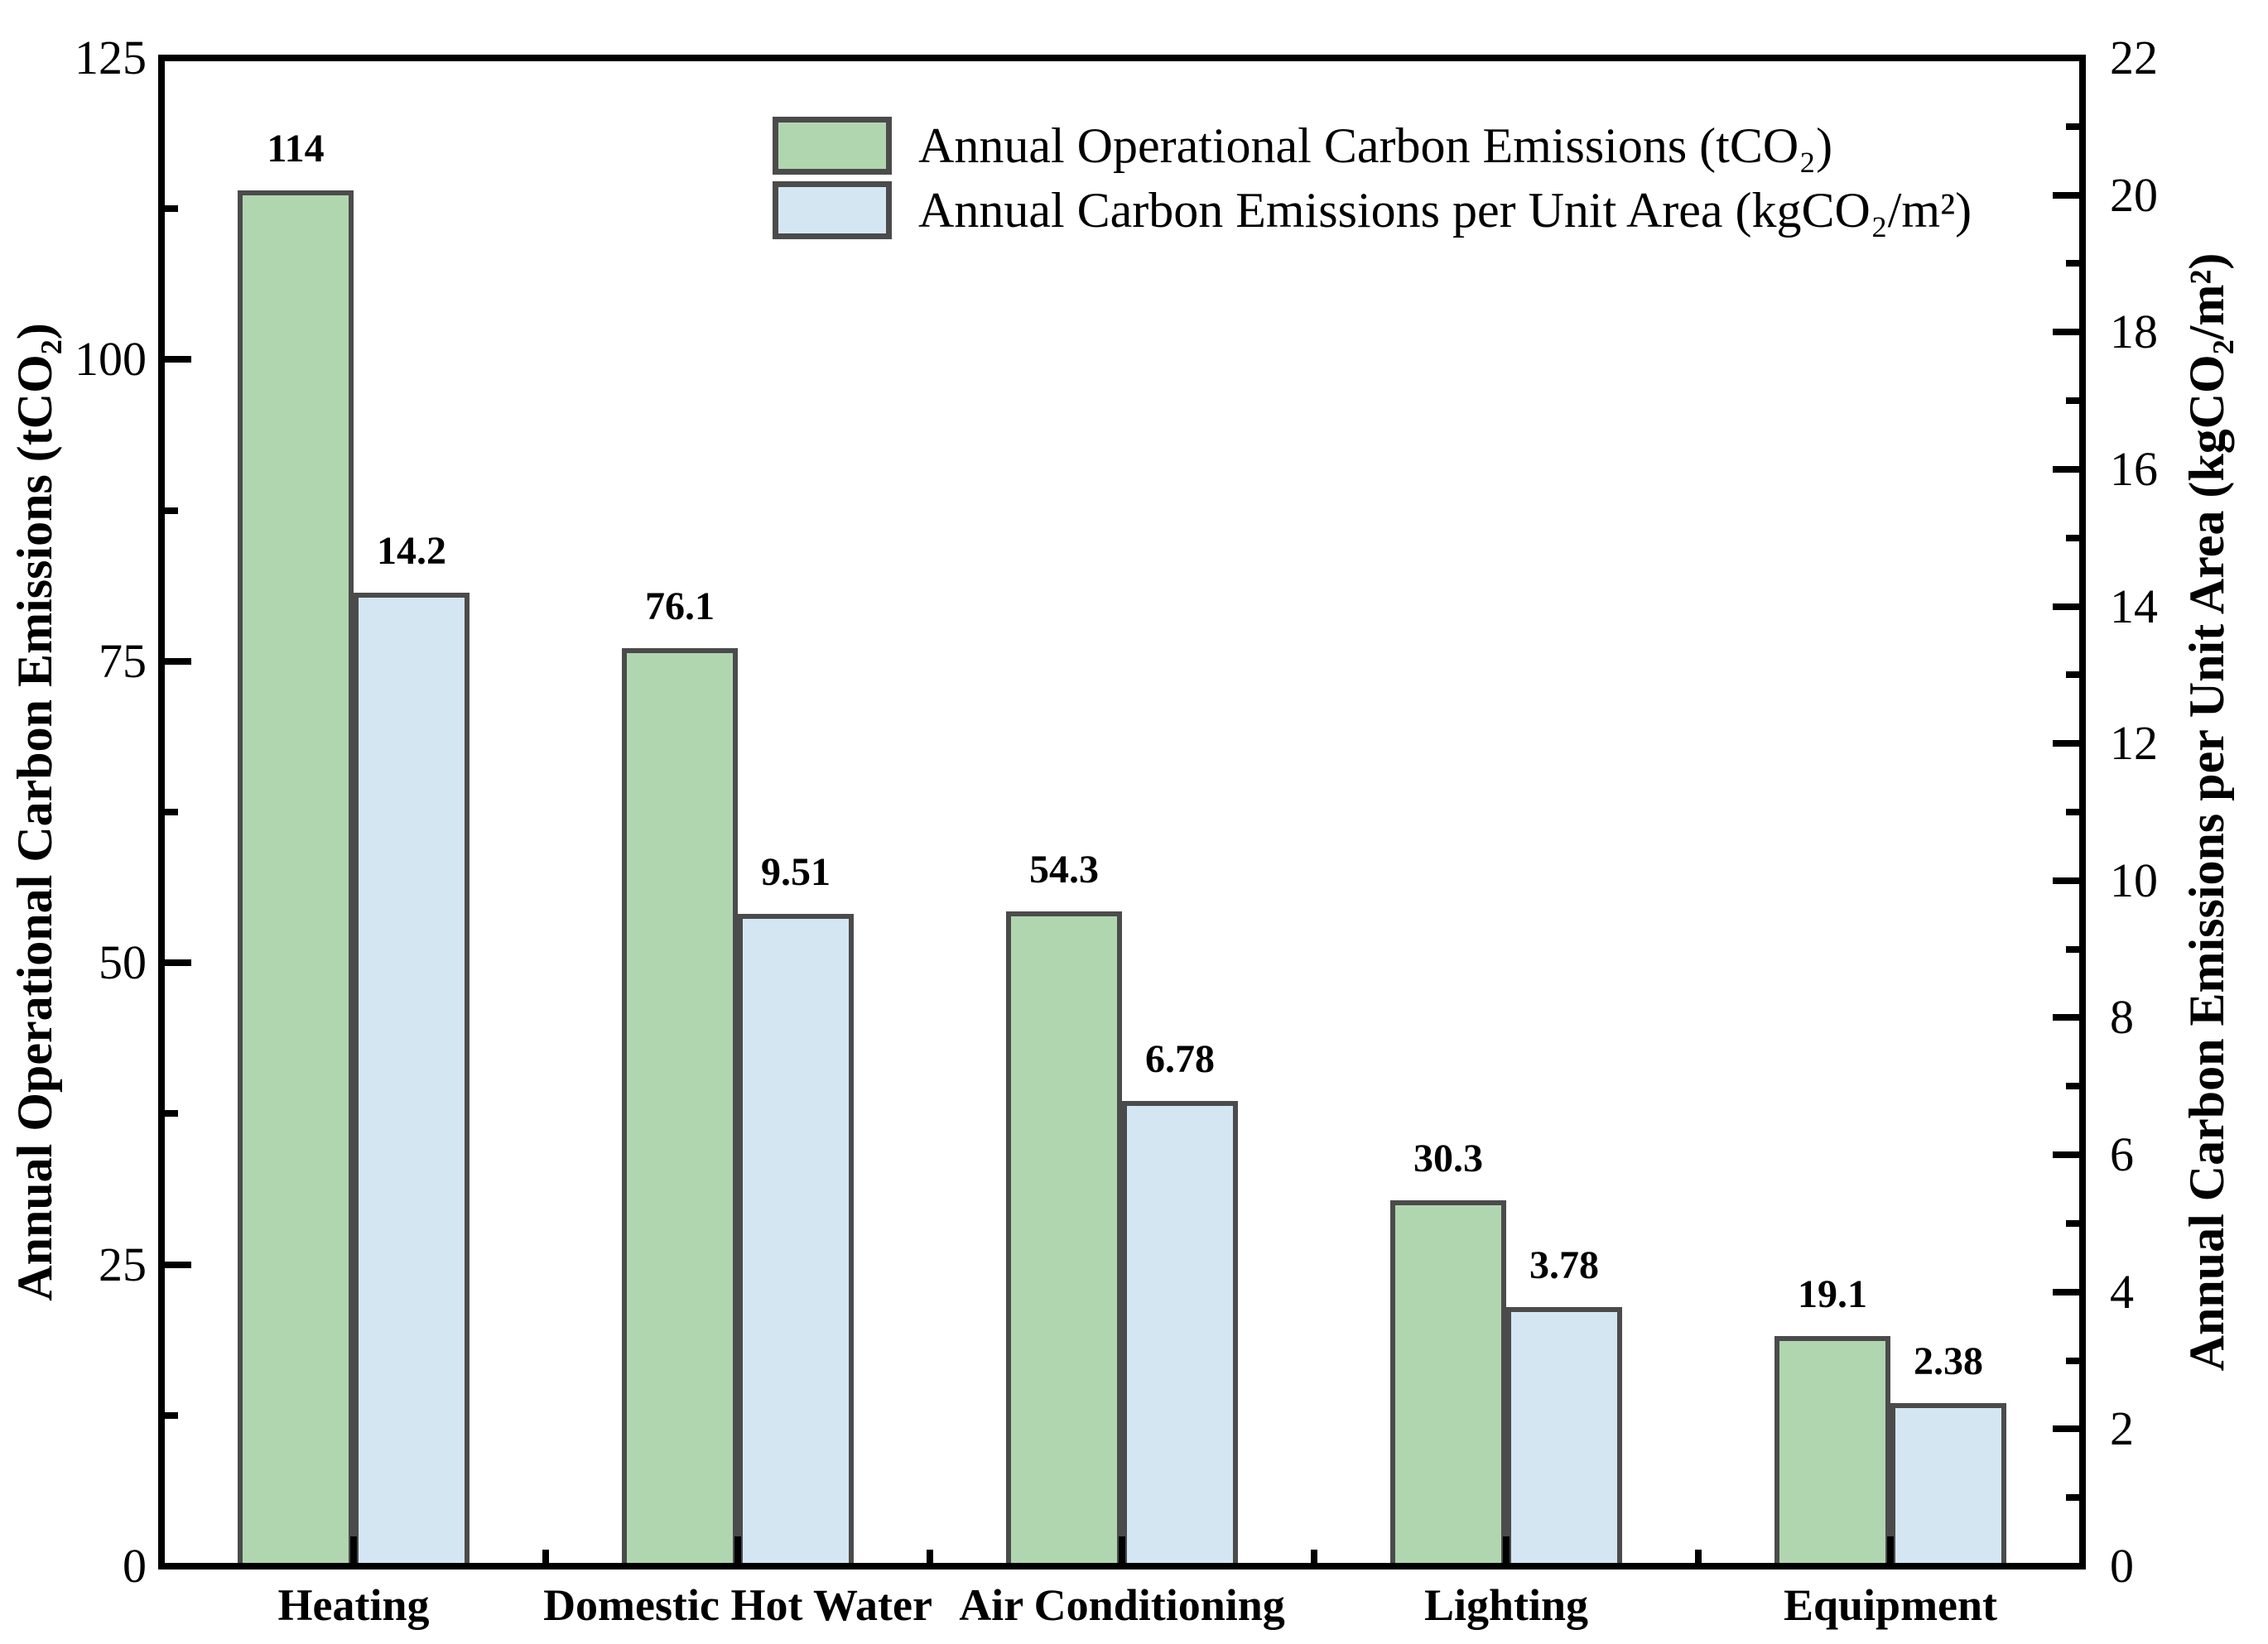 Image resolution: width=2268 pixels, height=1644 pixels. What do you see at coordinates (1506, 1605) in the screenshot?
I see `x-category-label: Lighting` at bounding box center [1506, 1605].